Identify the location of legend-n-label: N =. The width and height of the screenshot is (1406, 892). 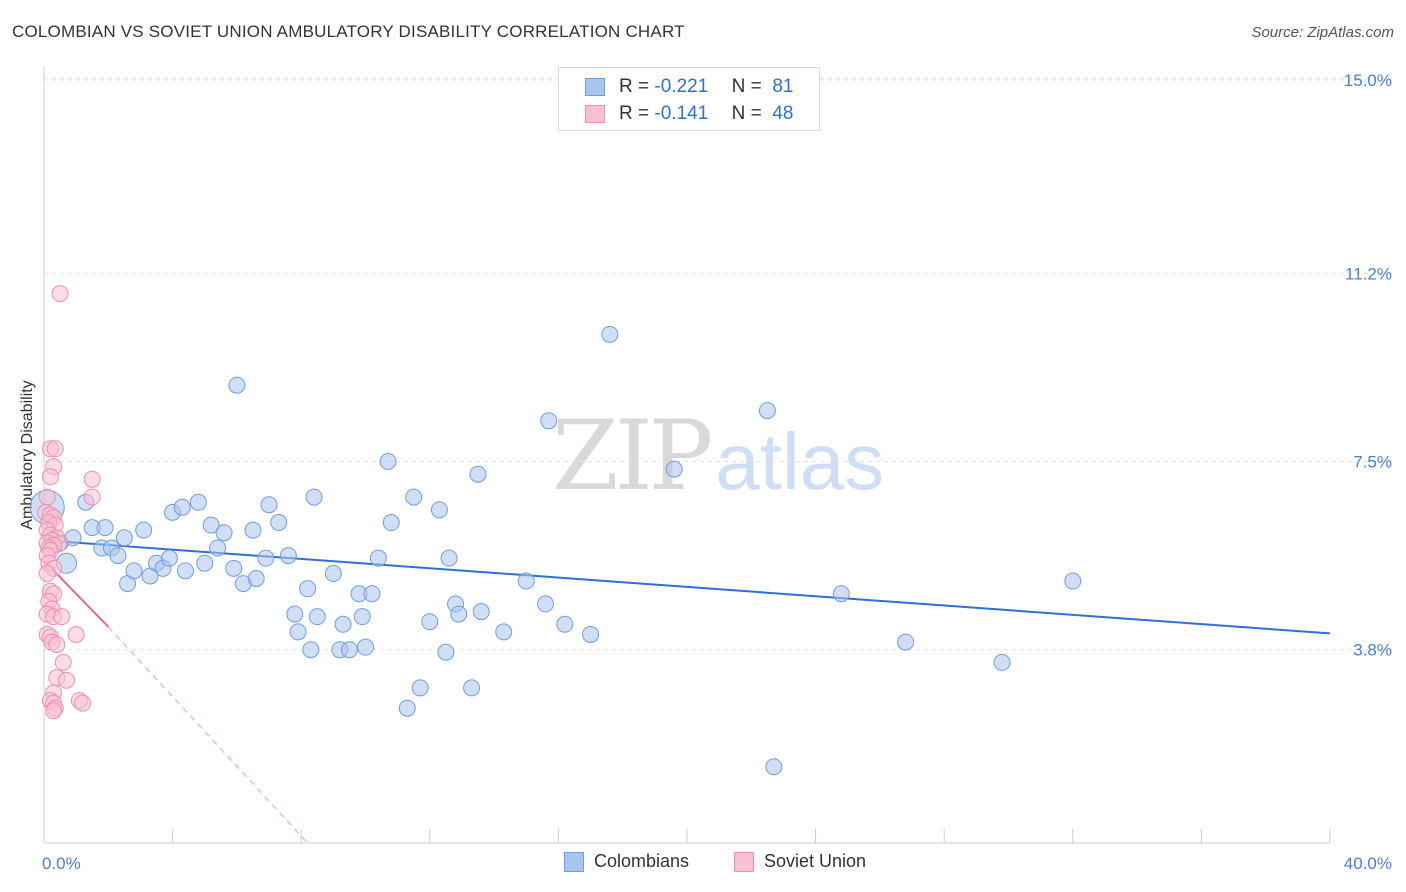
(746, 86).